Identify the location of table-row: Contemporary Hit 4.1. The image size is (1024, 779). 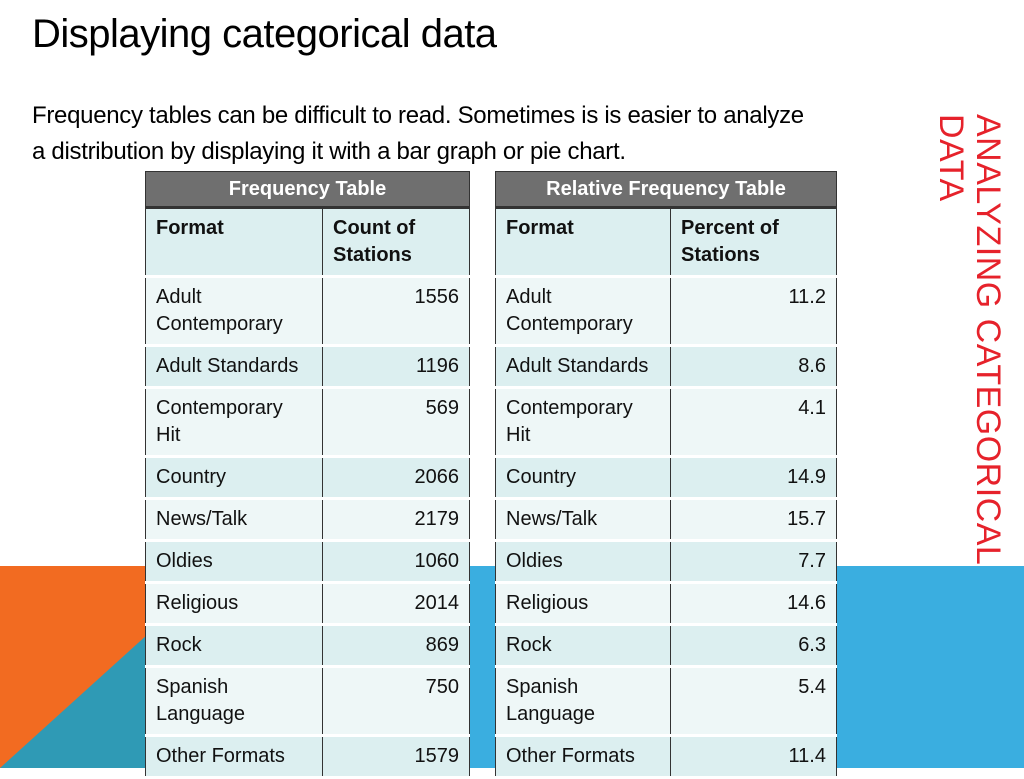
(666, 422).